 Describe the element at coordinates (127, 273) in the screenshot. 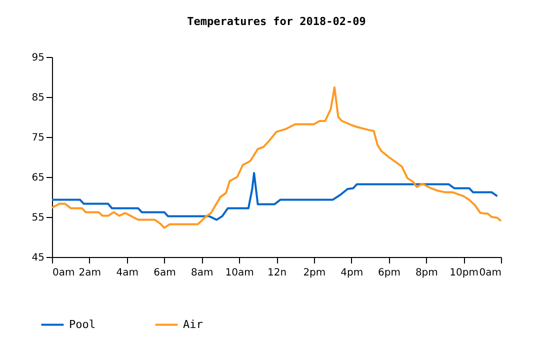

I see `x-tick-label: 4am` at that location.